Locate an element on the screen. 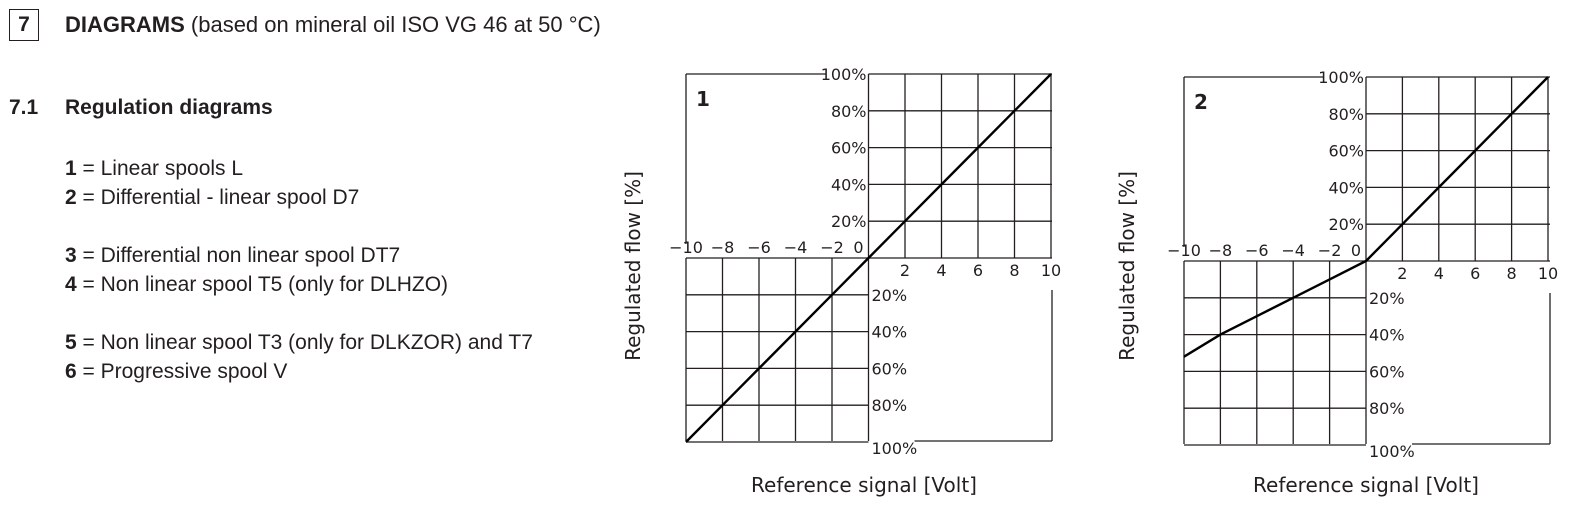 This screenshot has width=1572, height=526. legend-num: 4 is located at coordinates (71, 284).